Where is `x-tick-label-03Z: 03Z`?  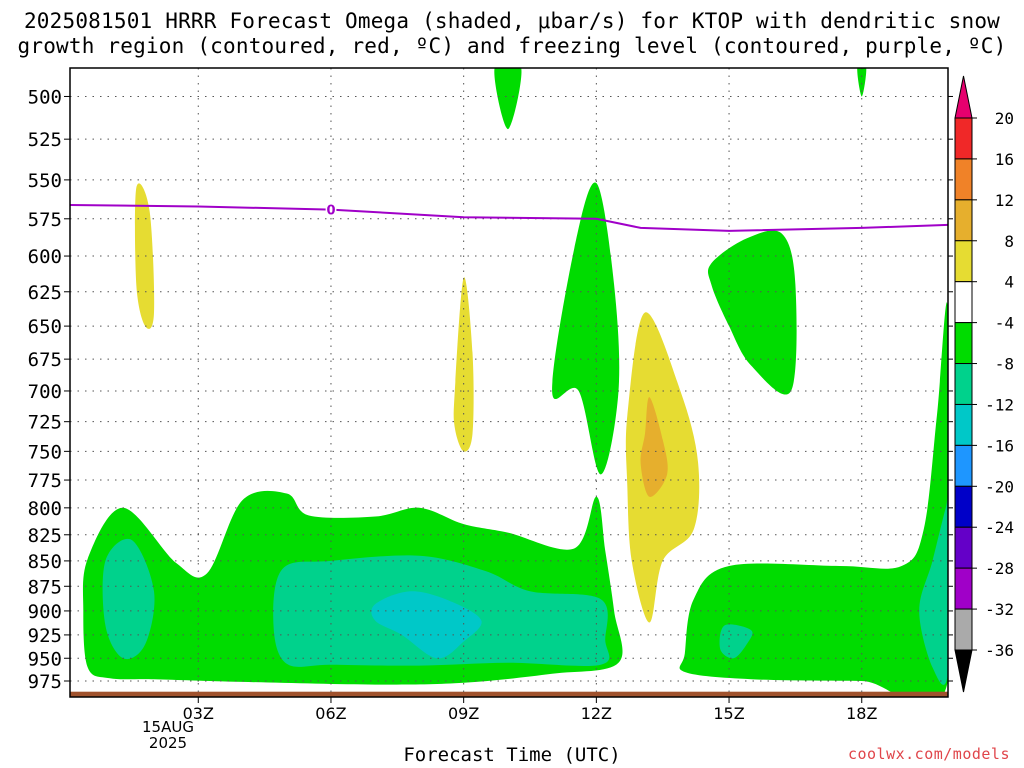 x-tick-label-03Z: 03Z is located at coordinates (198, 713).